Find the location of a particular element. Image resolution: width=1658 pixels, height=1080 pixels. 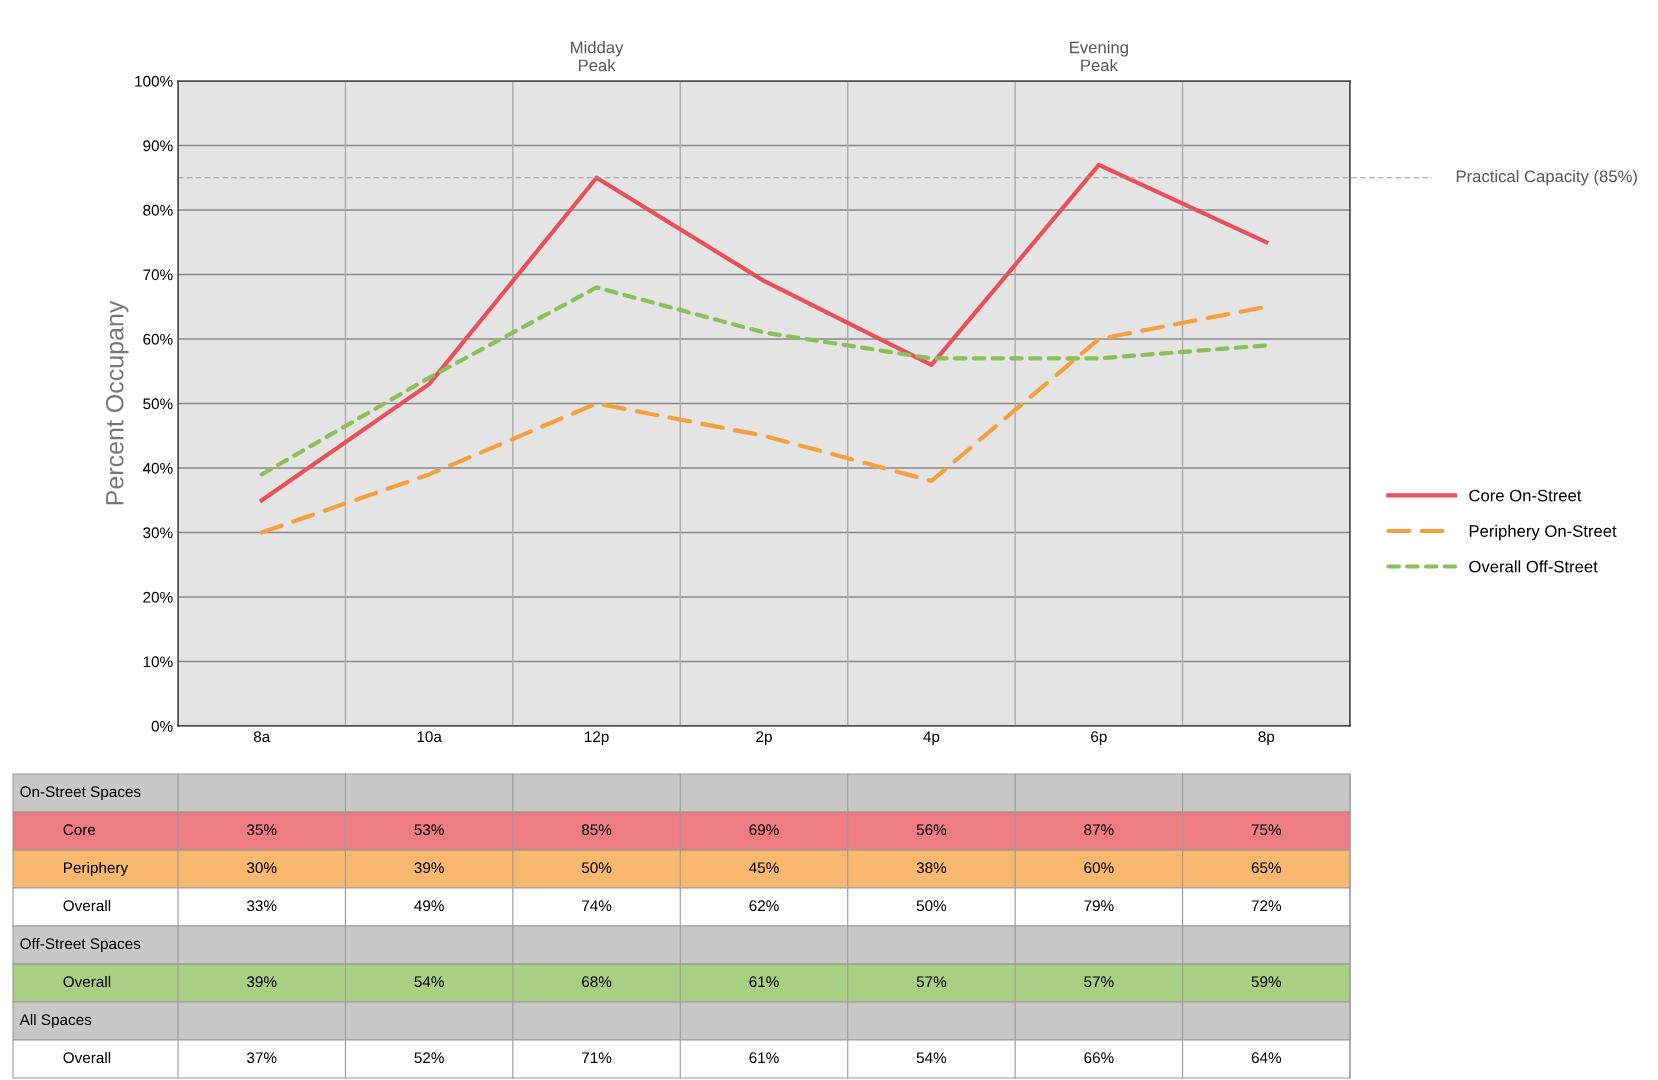

y-tick-label: 60% is located at coordinates (158, 339).